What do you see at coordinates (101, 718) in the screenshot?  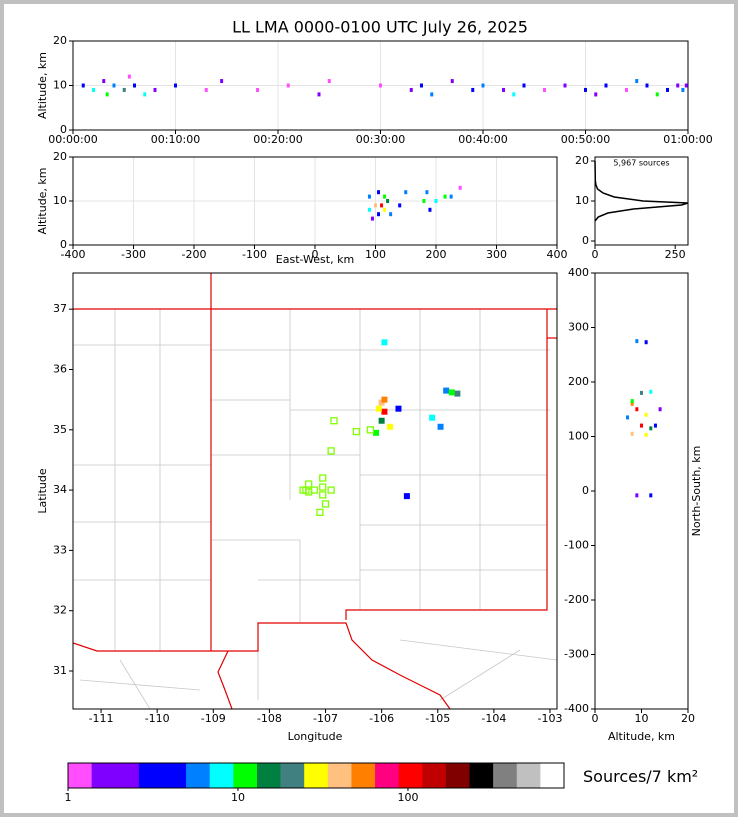 I see `x-tick-label: -111` at bounding box center [101, 718].